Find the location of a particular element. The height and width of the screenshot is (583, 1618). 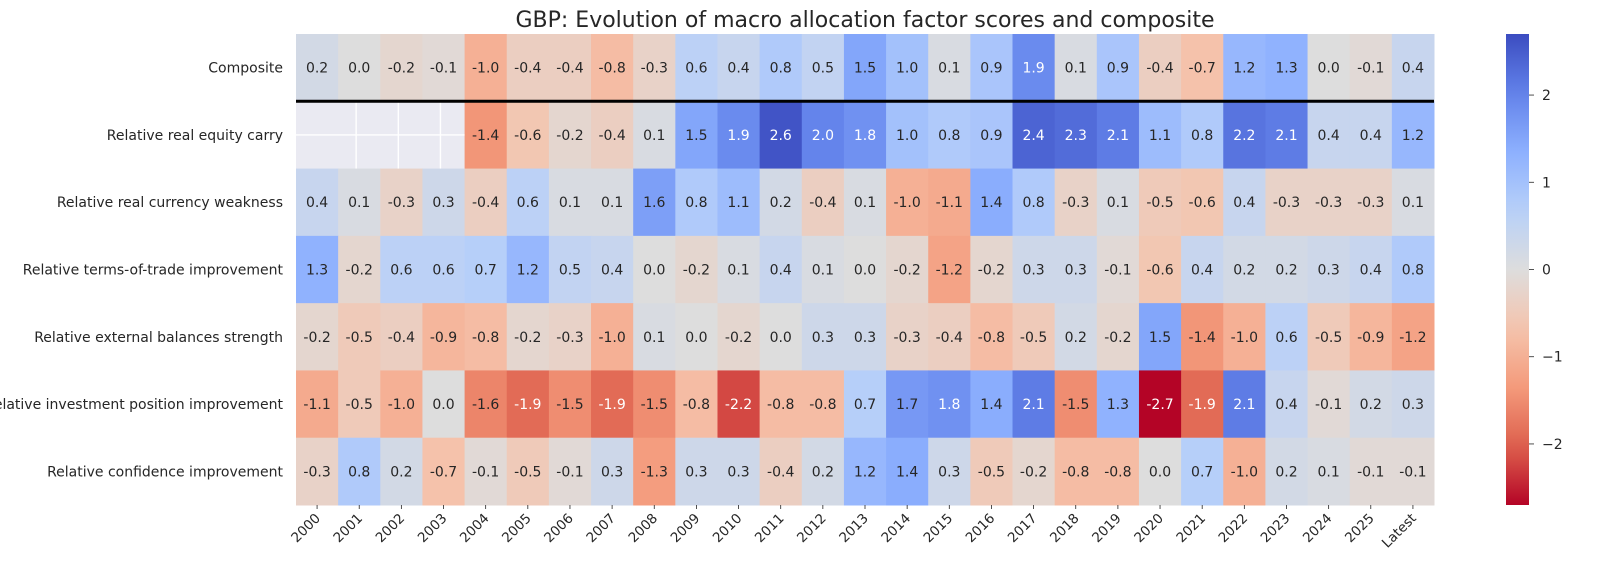

cell-value-label: -0.6 is located at coordinates (1202, 203).